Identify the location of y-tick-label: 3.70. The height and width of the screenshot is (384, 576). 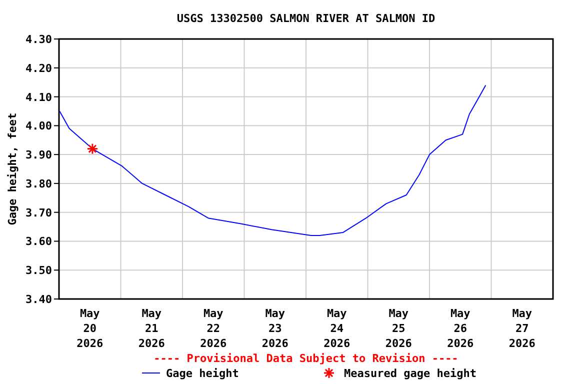
(39, 213).